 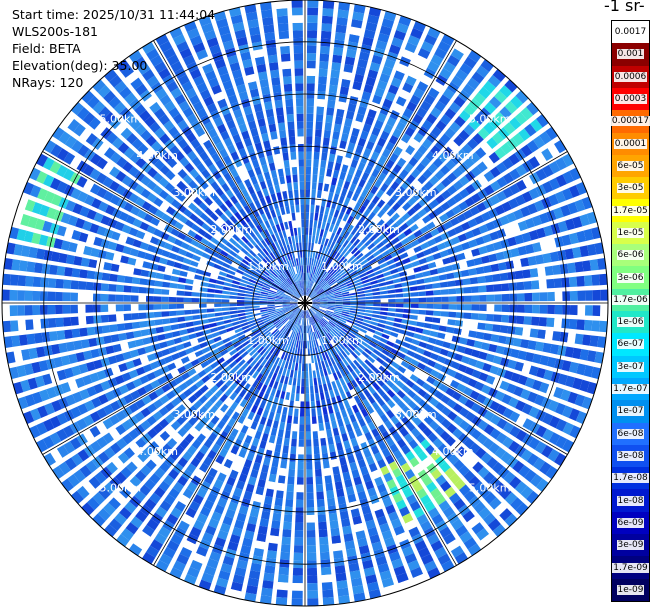 What do you see at coordinates (630, 188) in the screenshot?
I see `colorbar-tick: 3e-05` at bounding box center [630, 188].